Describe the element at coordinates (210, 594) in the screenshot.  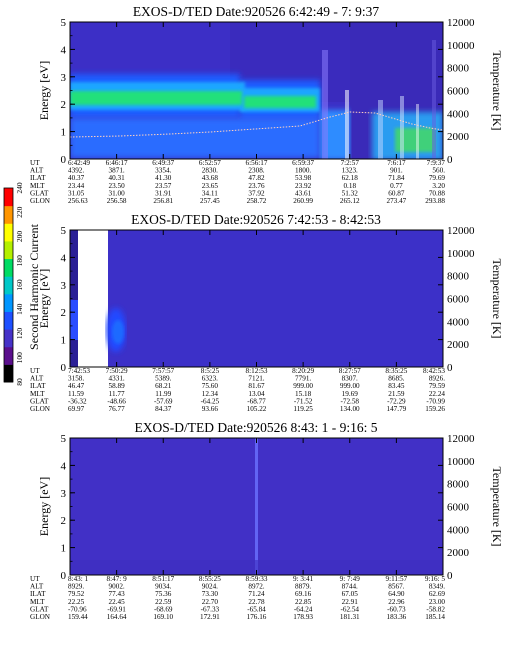
I see `orbit-cell: 73.30` at that location.